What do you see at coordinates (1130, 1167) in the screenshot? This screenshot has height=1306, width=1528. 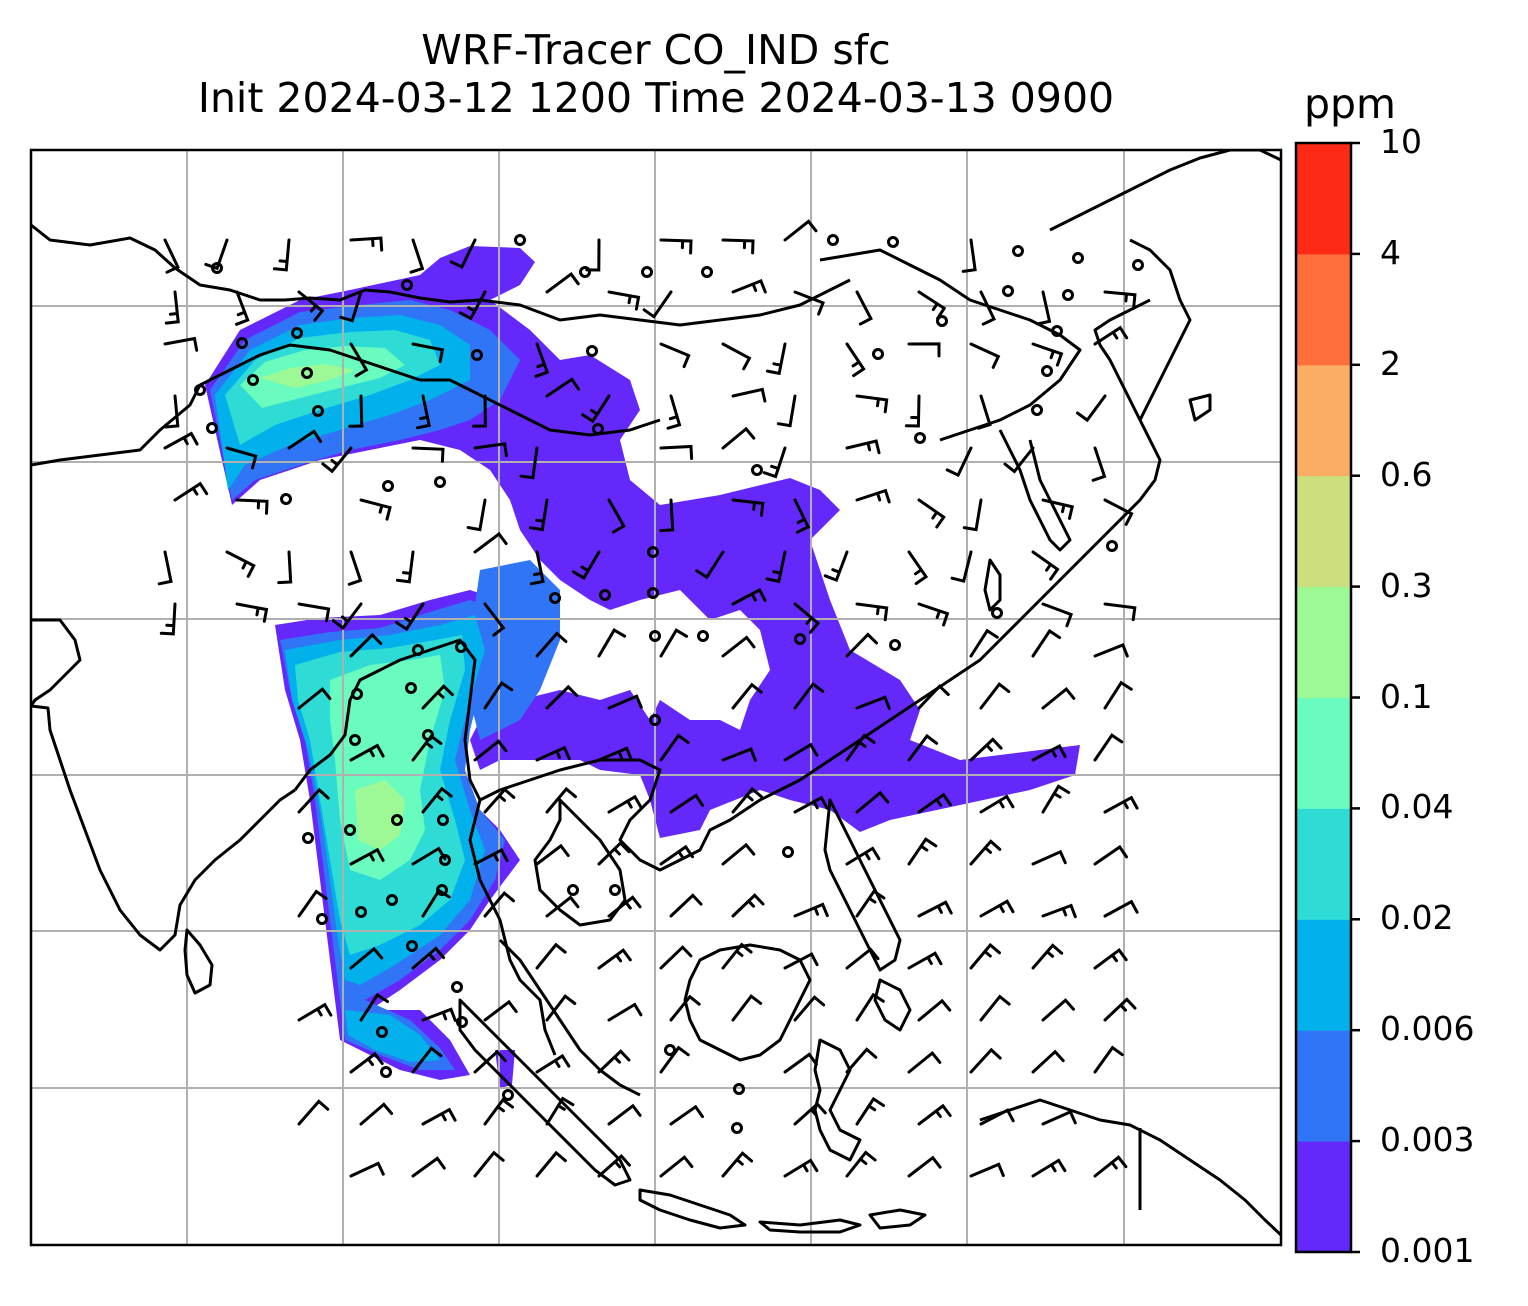 I see `coastline-new-guinea` at bounding box center [1130, 1167].